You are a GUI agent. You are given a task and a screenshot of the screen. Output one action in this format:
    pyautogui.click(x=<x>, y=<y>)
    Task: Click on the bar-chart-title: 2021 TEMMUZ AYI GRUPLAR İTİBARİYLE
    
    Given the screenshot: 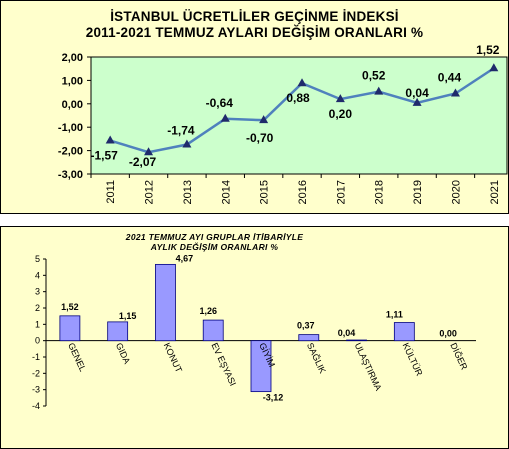 What is the action you would take?
    pyautogui.click(x=214, y=237)
    